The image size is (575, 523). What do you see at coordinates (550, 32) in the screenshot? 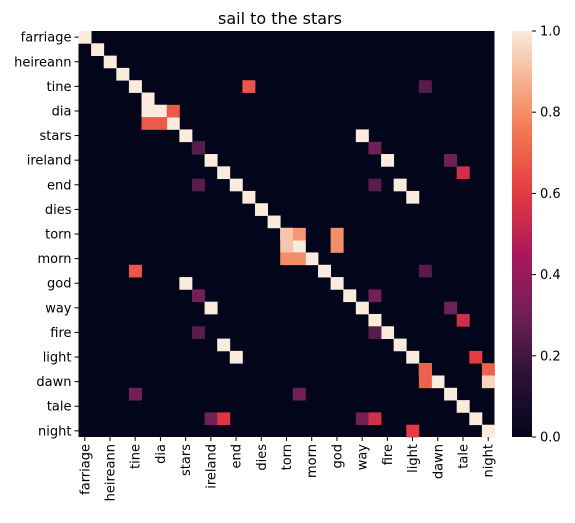
I see `colorbar-tick-label: 1.0` at bounding box center [550, 32].